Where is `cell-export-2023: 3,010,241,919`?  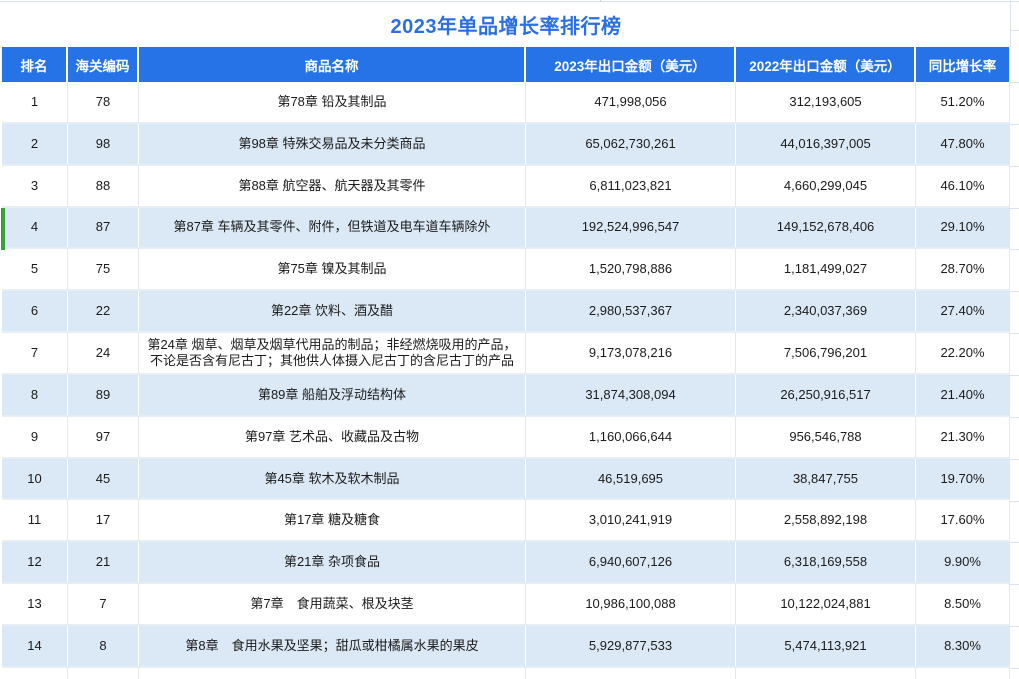 cell-export-2023: 3,010,241,919 is located at coordinates (631, 520).